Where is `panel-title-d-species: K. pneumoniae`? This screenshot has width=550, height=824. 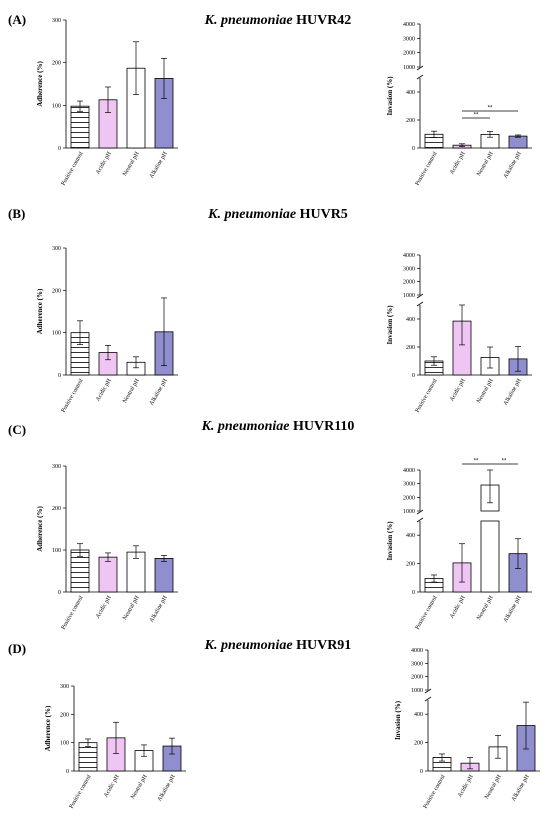
panel-title-d-species: K. pneumoniae is located at coordinates (248, 645).